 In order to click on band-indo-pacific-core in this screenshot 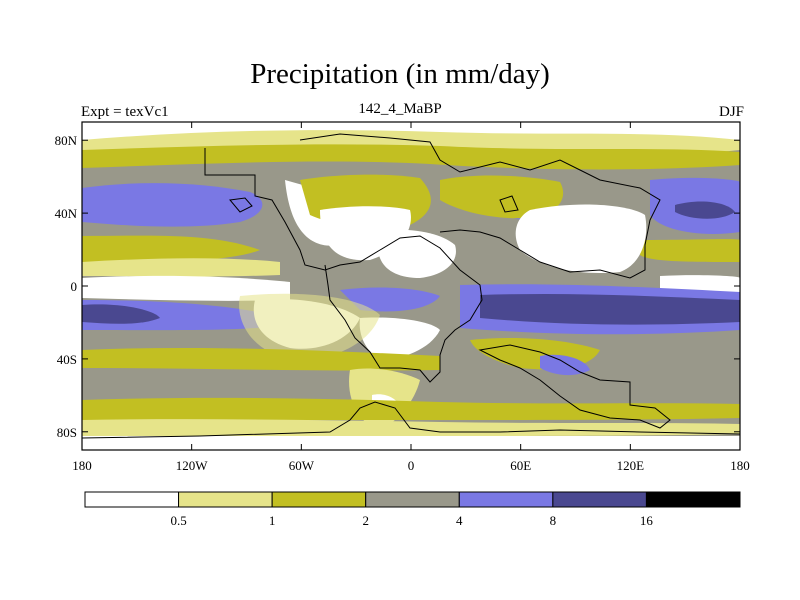, I will do `click(610, 309)`.